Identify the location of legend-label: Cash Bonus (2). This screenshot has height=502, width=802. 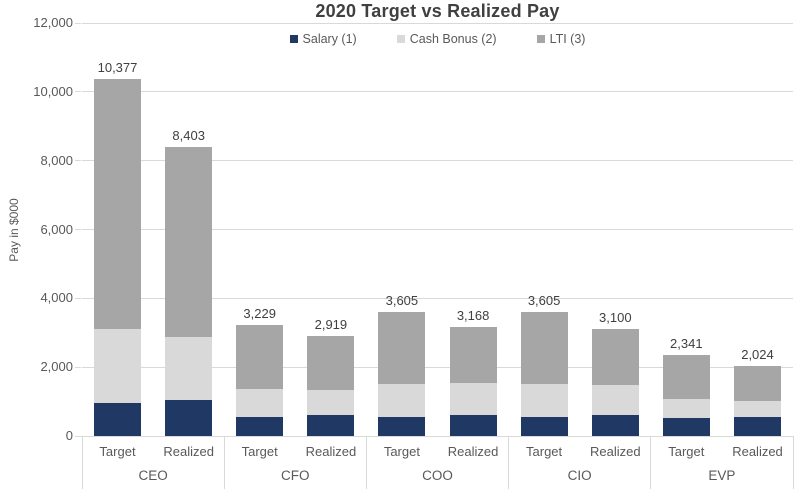
(453, 39).